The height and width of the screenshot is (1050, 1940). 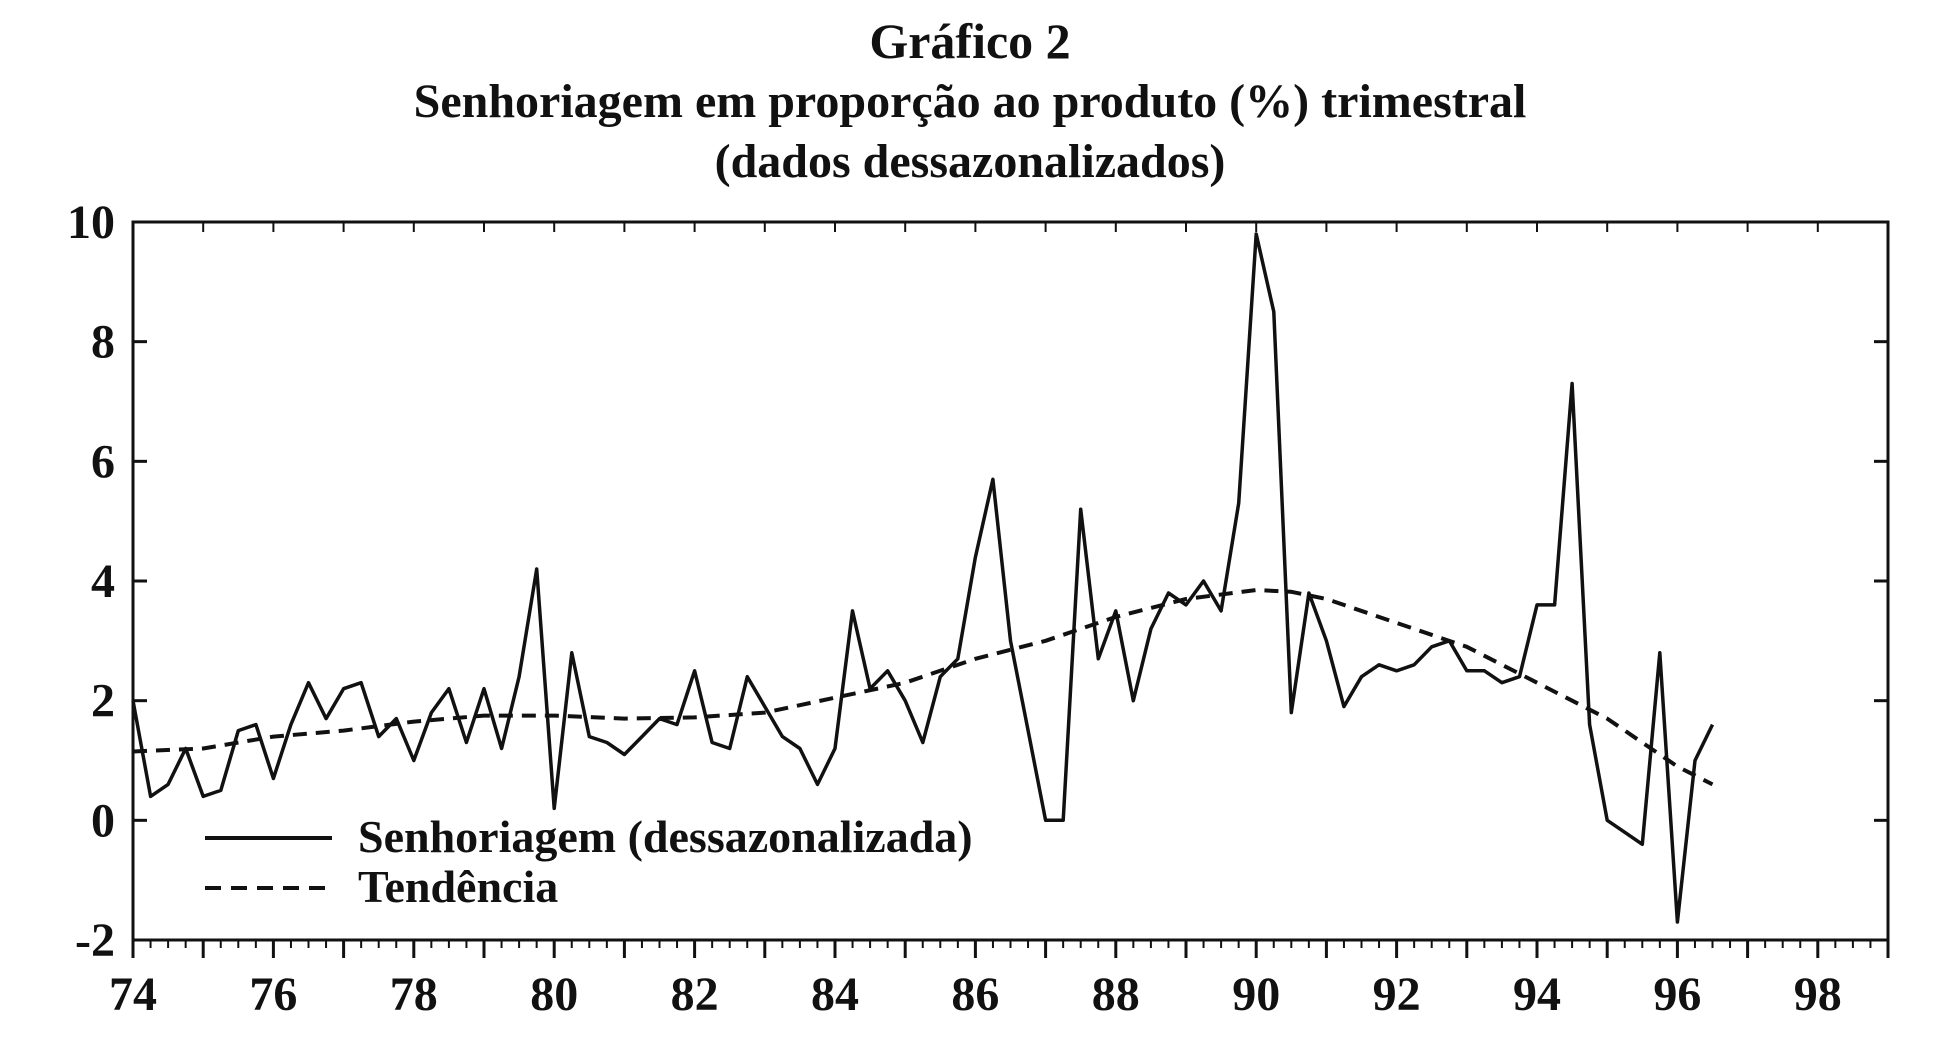 What do you see at coordinates (970, 161) in the screenshot?
I see `chart-subtitle-2: (dados dessazonalizados)` at bounding box center [970, 161].